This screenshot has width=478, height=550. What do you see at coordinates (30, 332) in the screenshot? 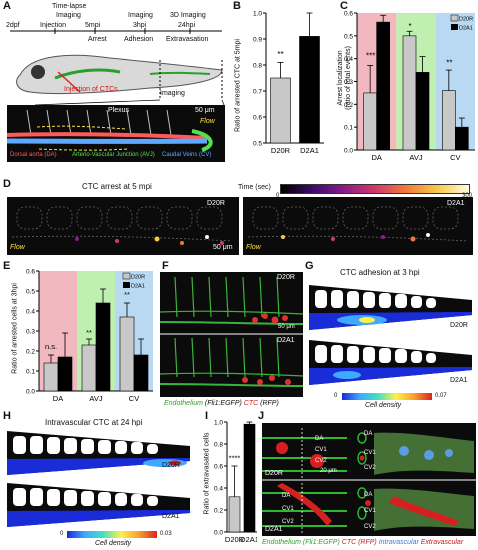
I see `y-tick-label: 0.3` at bounding box center [30, 332].